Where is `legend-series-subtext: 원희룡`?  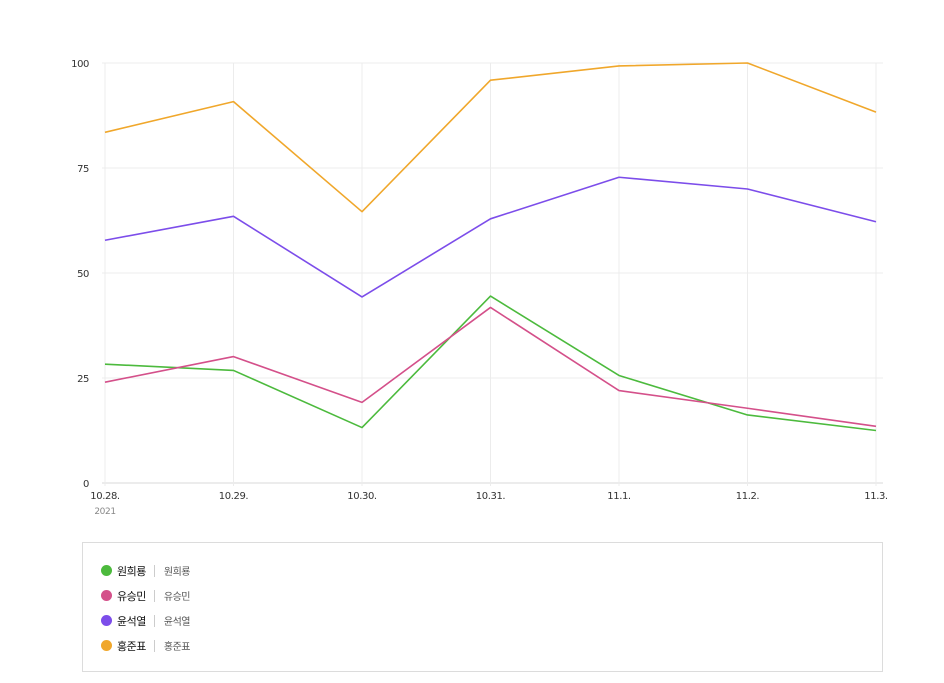
legend-series-subtext: 원희룡 is located at coordinates (177, 572).